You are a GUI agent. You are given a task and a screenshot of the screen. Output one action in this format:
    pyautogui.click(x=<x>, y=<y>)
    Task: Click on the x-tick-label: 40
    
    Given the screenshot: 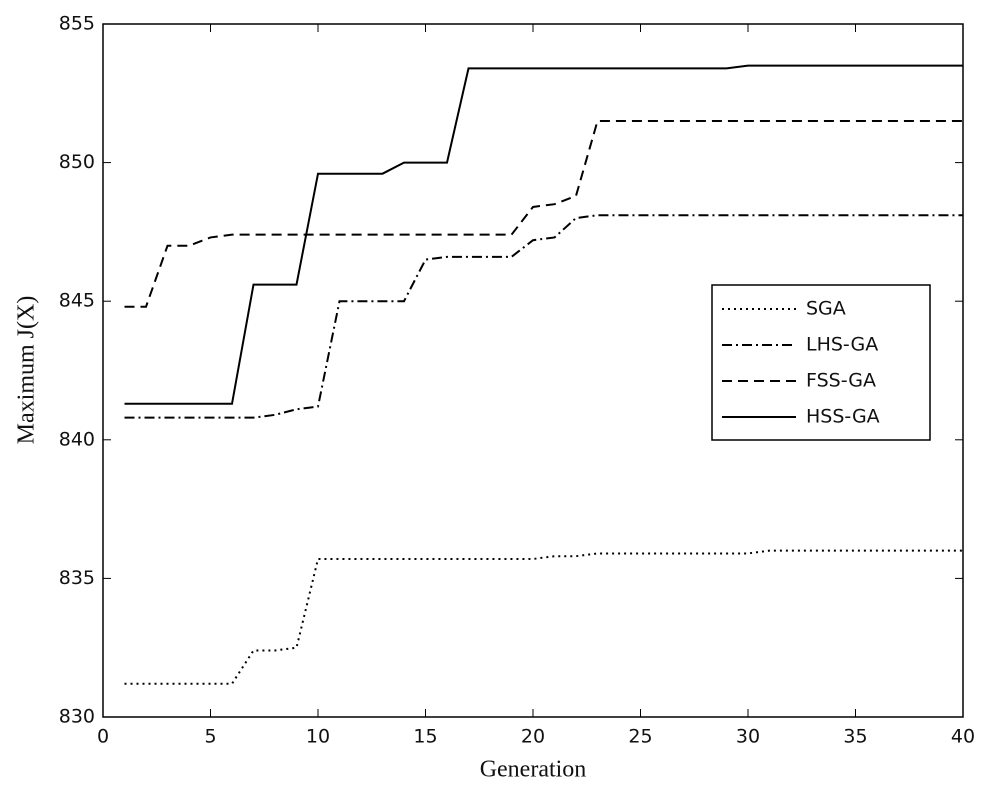 What is the action you would take?
    pyautogui.click(x=963, y=737)
    